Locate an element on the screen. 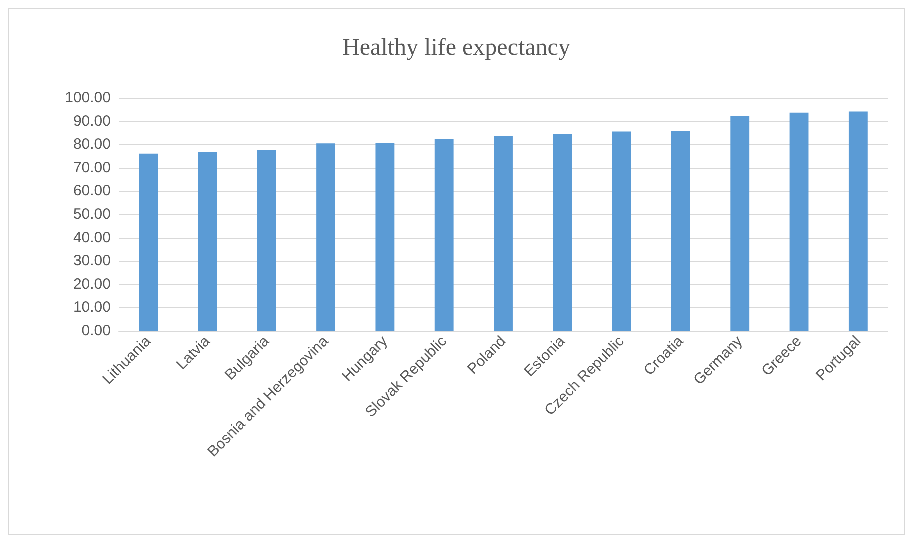  y-tick-label: 80.00 is located at coordinates (92, 145).